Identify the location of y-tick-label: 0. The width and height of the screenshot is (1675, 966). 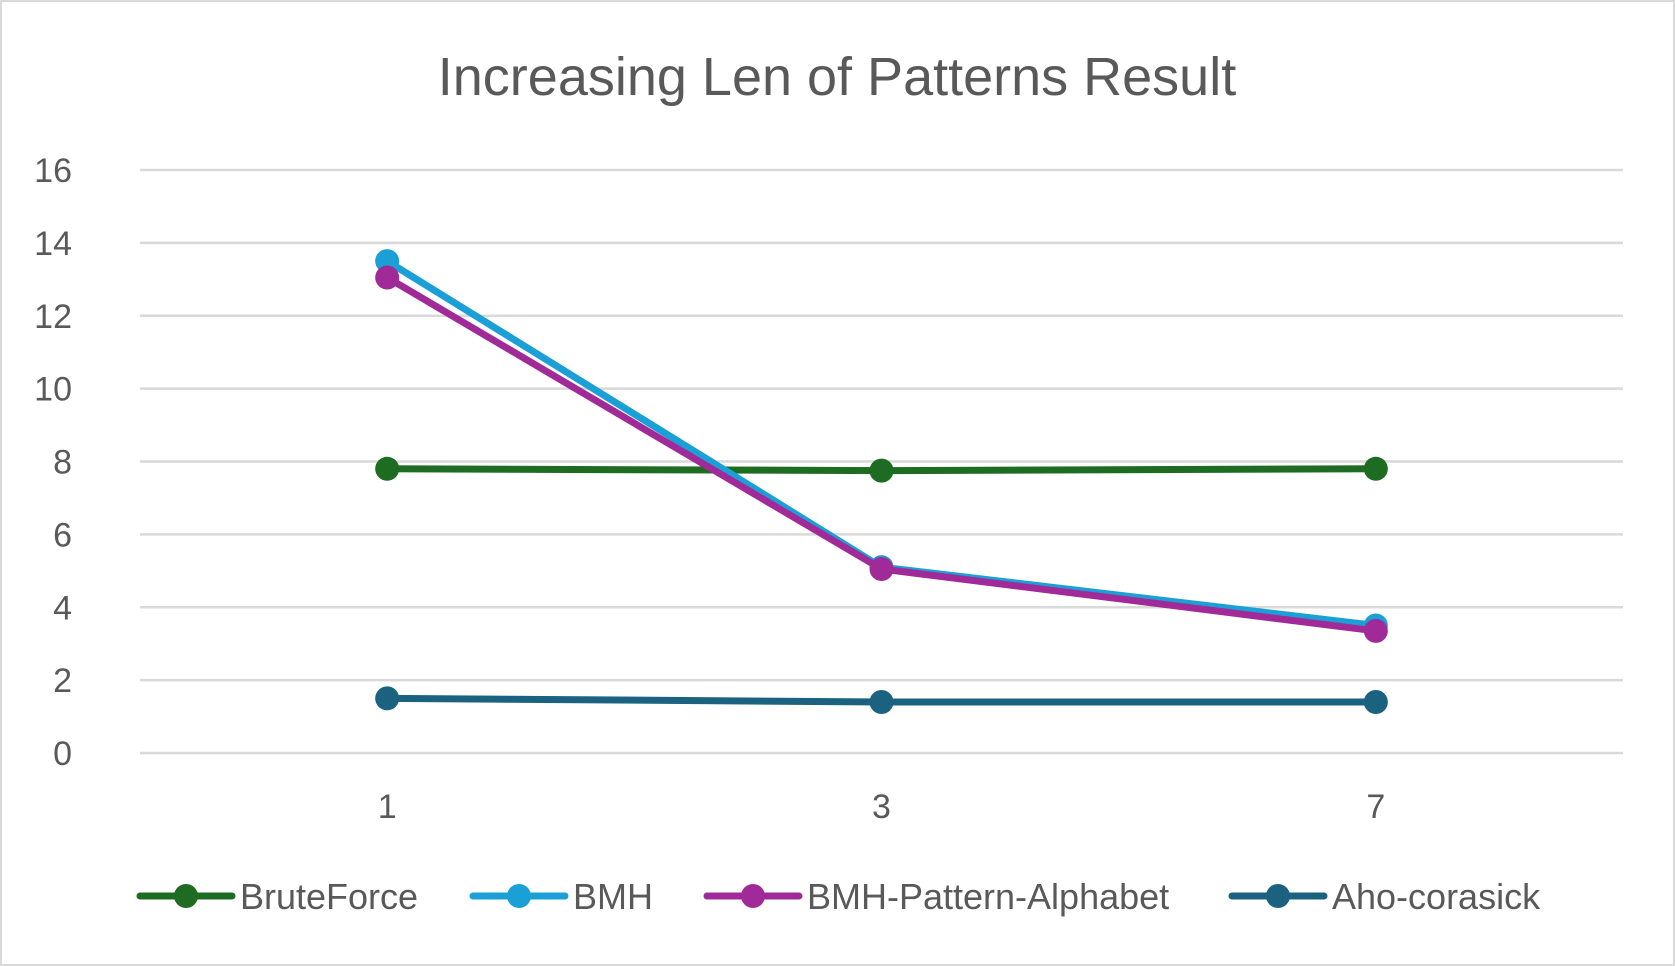
(62, 754).